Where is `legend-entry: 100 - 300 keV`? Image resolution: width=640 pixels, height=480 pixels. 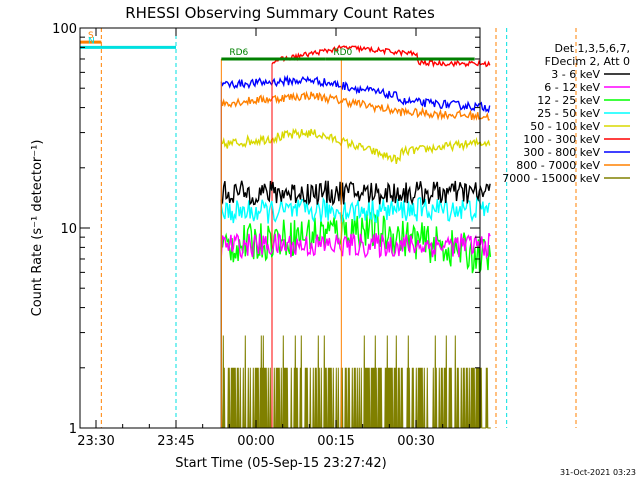
legend-entry: 100 - 300 keV is located at coordinates (561, 139).